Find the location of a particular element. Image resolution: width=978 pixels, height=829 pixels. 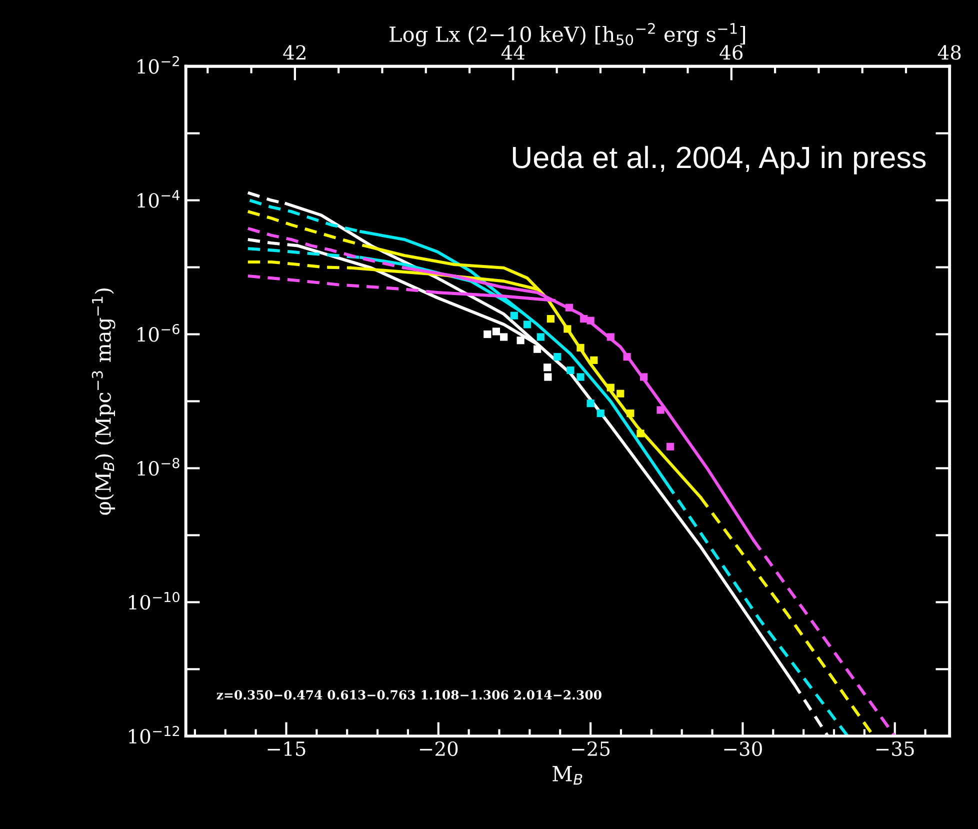

x-tick-label: −15 is located at coordinates (287, 748).